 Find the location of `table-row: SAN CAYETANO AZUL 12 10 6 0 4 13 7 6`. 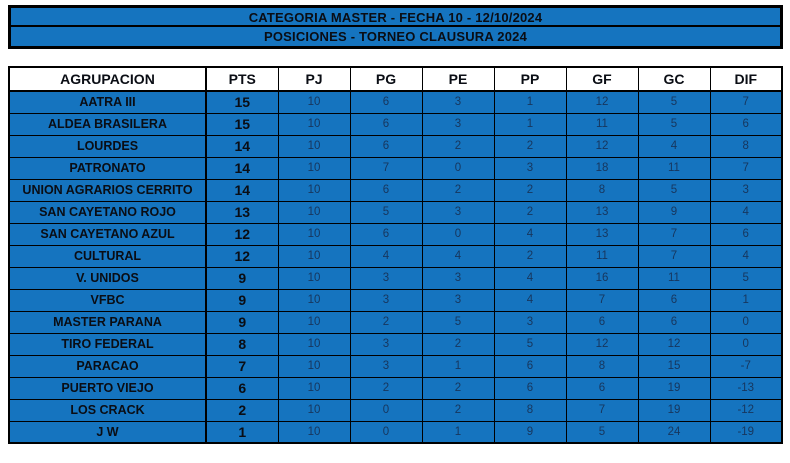

table-row: SAN CAYETANO AZUL 12 10 6 0 4 13 7 6 is located at coordinates (395, 234).